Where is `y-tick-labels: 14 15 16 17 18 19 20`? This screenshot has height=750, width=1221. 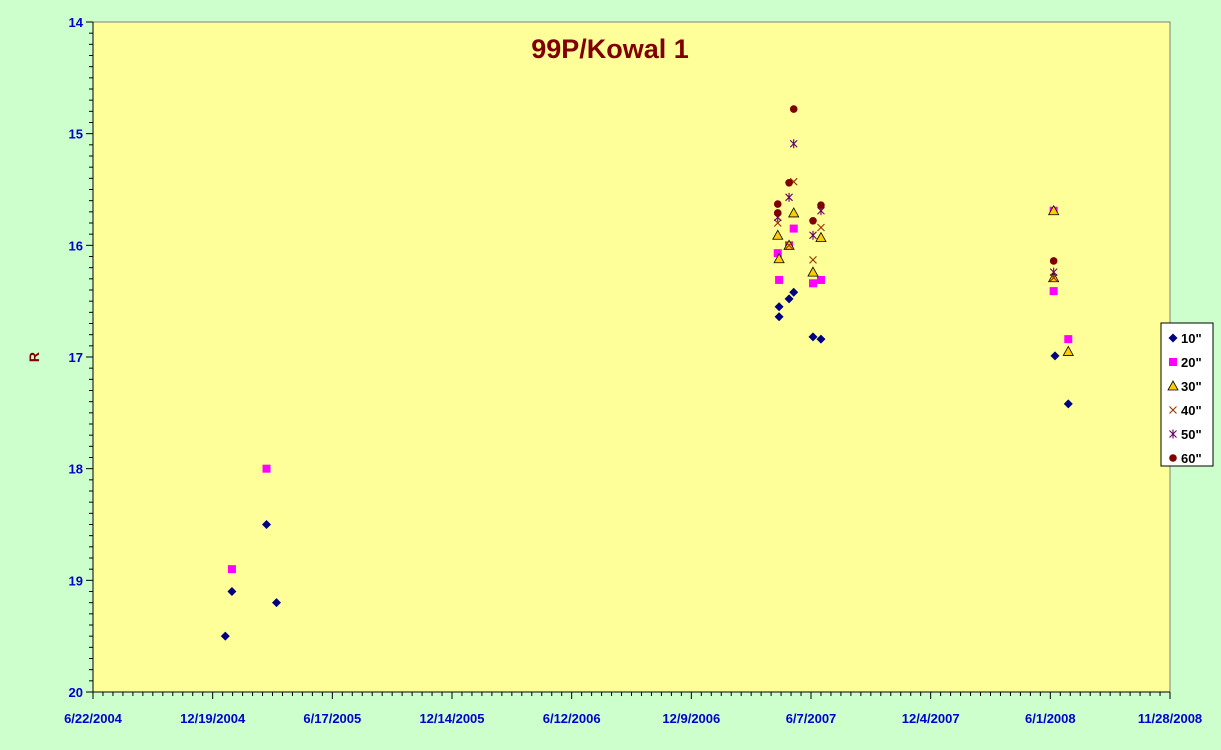
y-tick-labels: 14 15 16 17 18 19 20 is located at coordinates (76, 357).